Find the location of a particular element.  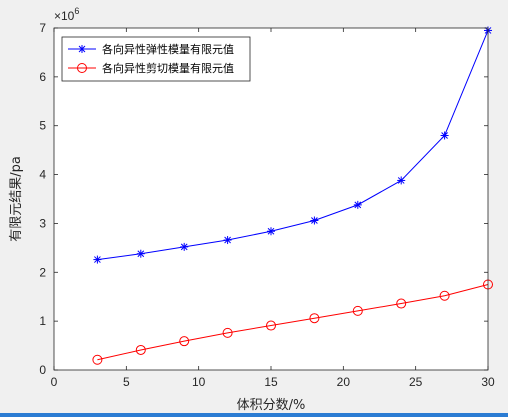

y-tick-label: 6 is located at coordinates (42, 77).